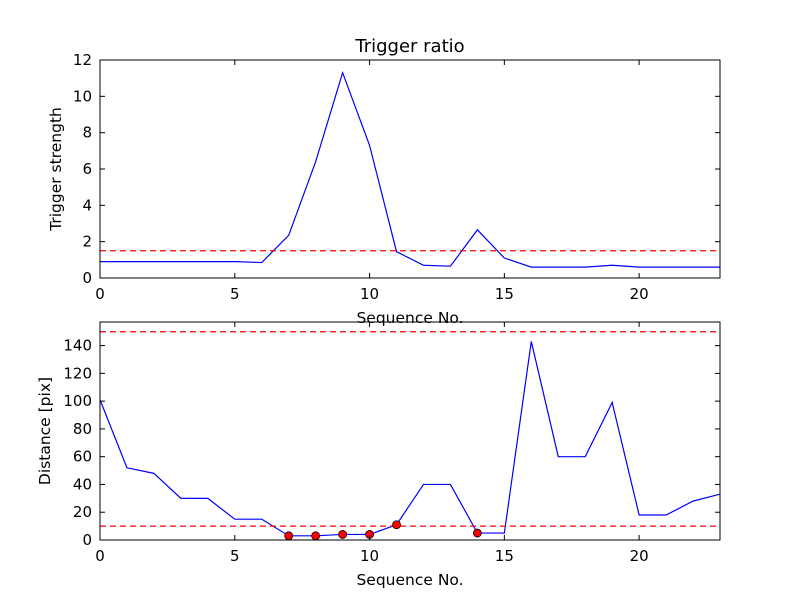  What do you see at coordinates (87, 205) in the screenshot?
I see `y-tick-label: 4` at bounding box center [87, 205].